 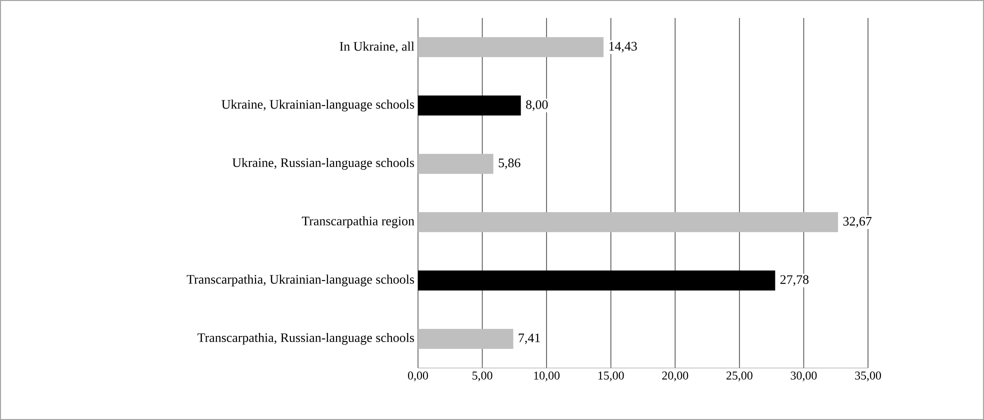 What do you see at coordinates (482, 377) in the screenshot?
I see `x-tick-label: 5,00` at bounding box center [482, 377].